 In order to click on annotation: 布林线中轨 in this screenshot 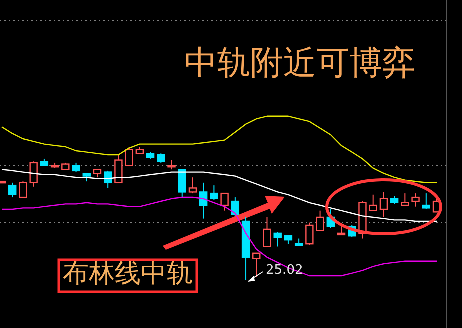, I will do `click(128, 274)`.